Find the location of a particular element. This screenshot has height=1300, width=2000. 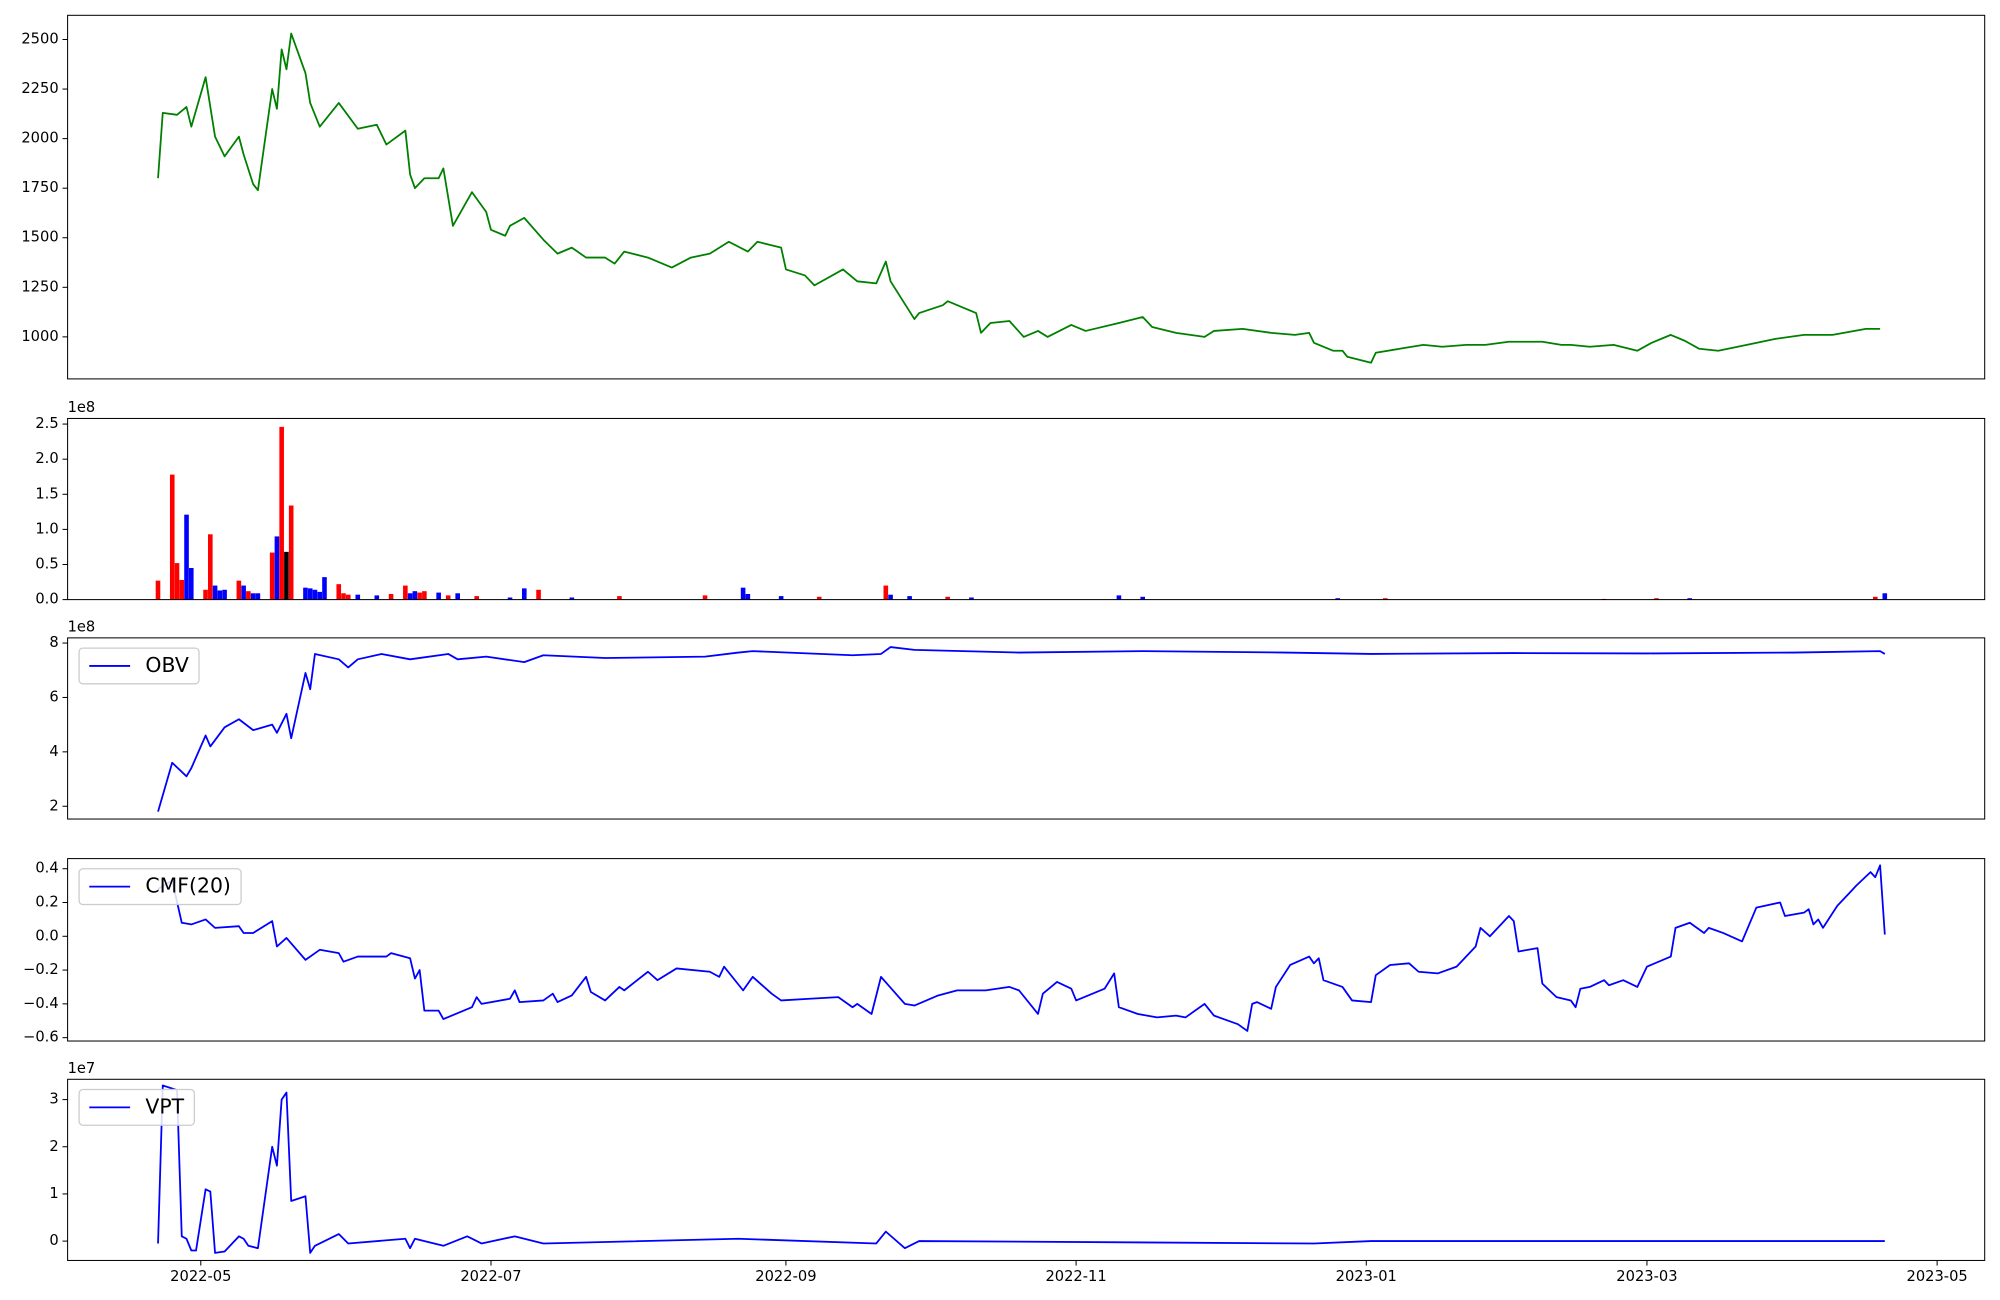

y-tick-label: 3 is located at coordinates (53, 1099).